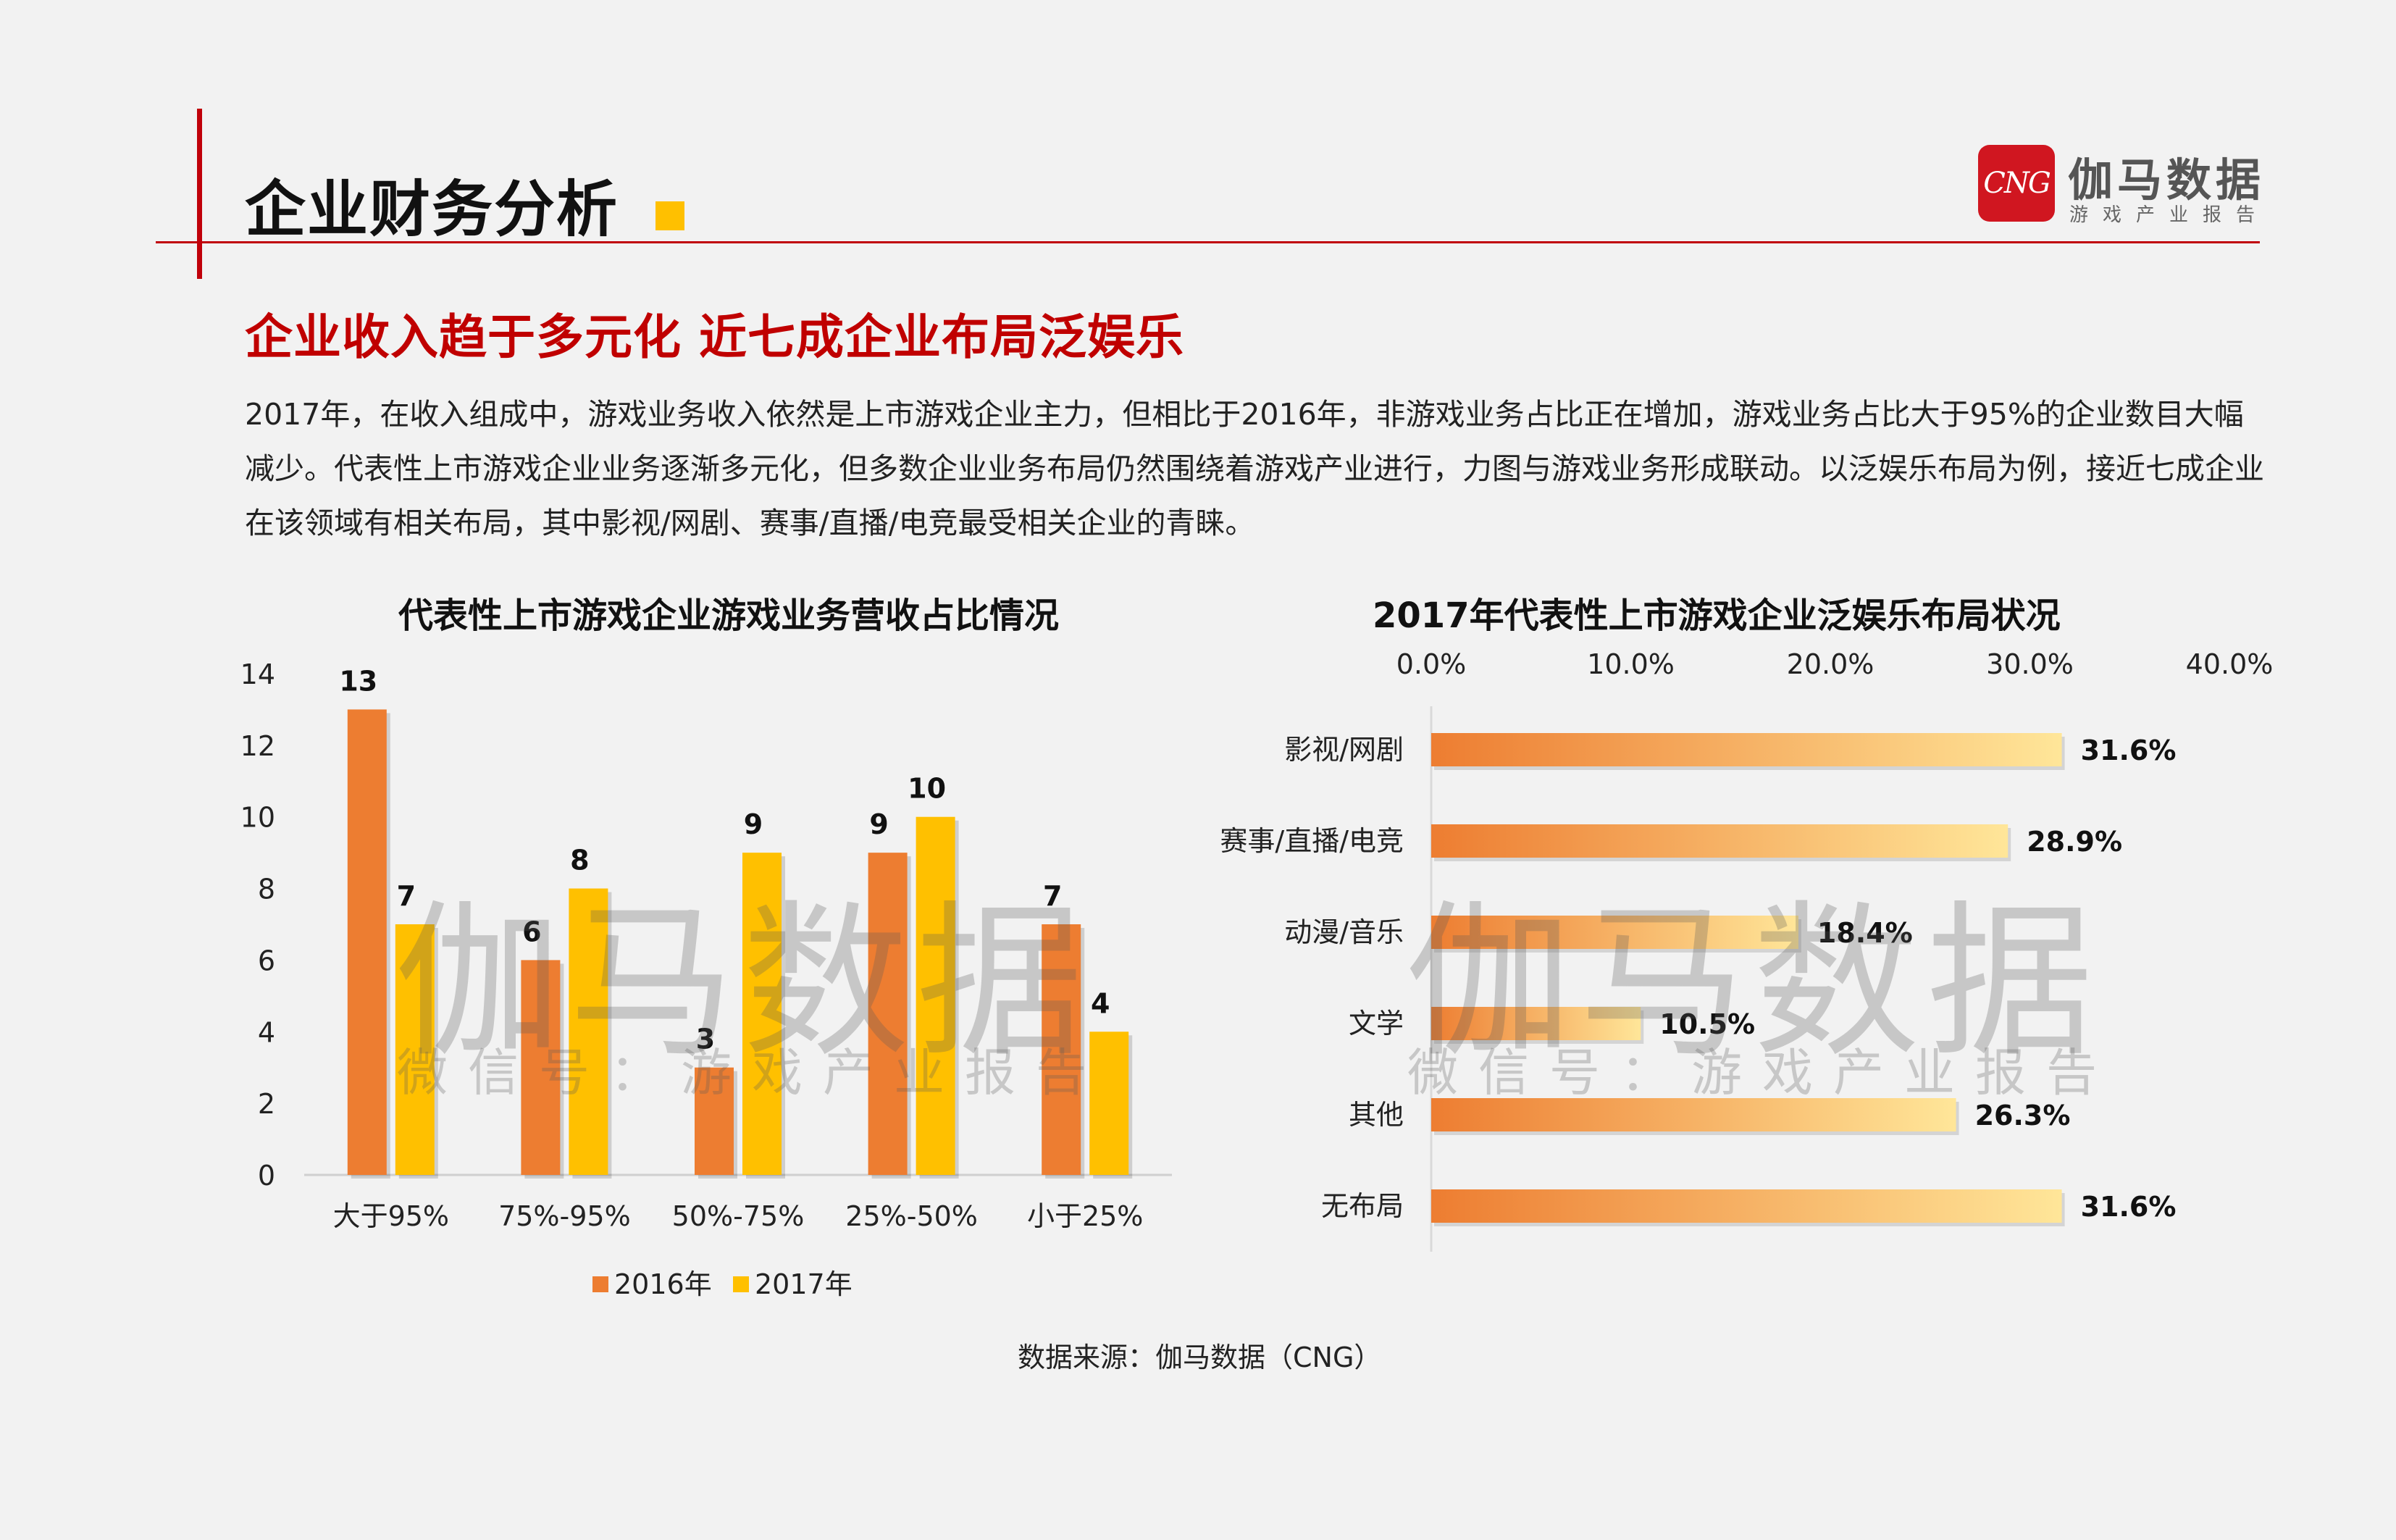 This screenshot has width=2396, height=1540. Describe the element at coordinates (2074, 842) in the screenshot. I see `hbar-value-label: 28.9%` at that location.